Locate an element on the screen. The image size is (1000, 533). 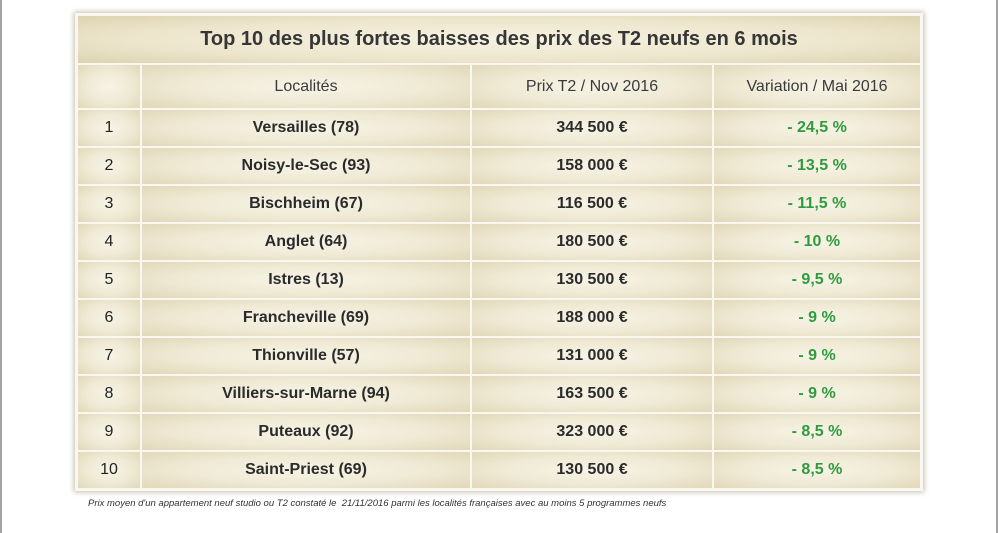
price-cell: 323 000 € is located at coordinates (592, 432).